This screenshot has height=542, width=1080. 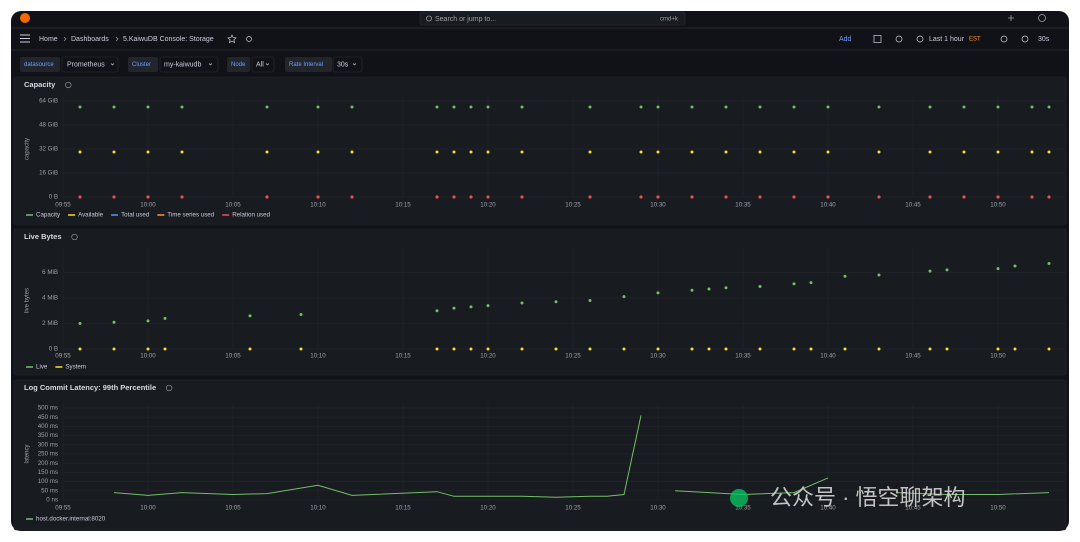 I want to click on y-tick-label: 4 MiB, so click(x=50, y=298).